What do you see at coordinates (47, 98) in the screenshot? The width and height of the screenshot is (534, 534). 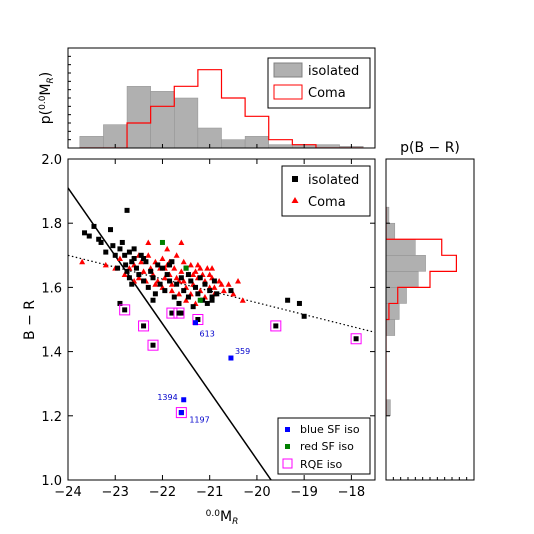 I see `top-histogram-ylabel: p(0.0MR)` at bounding box center [47, 98].